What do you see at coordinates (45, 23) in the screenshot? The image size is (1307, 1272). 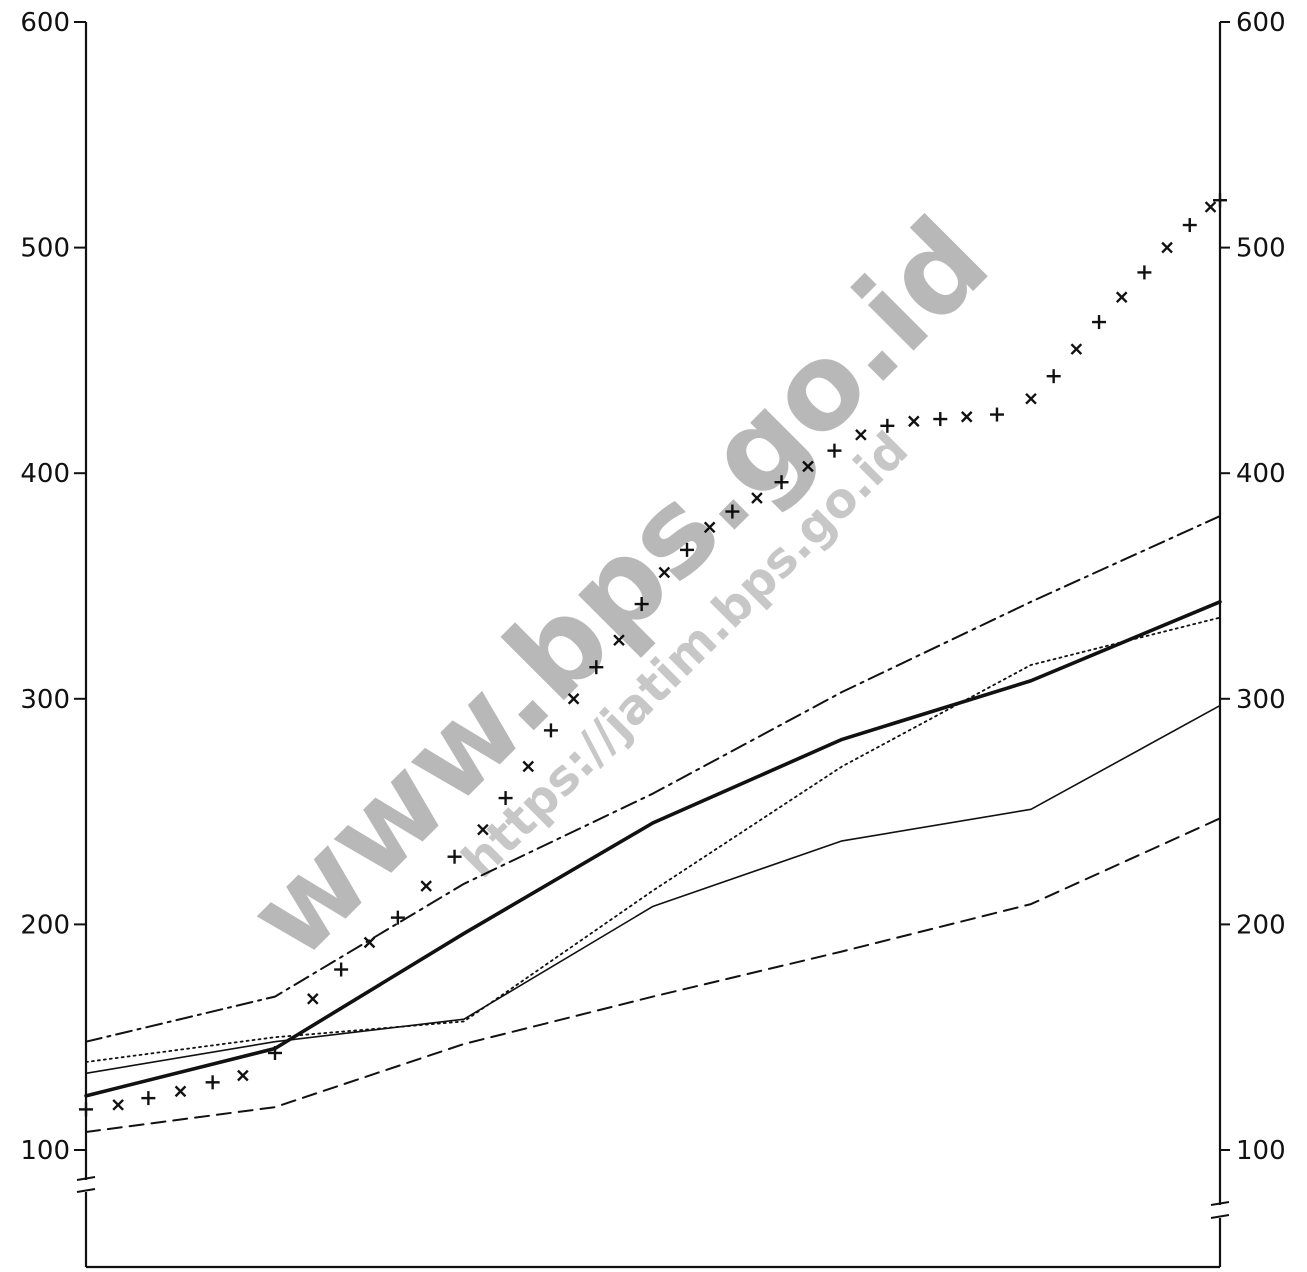 I see `left-tick-label-600: 600` at bounding box center [45, 23].